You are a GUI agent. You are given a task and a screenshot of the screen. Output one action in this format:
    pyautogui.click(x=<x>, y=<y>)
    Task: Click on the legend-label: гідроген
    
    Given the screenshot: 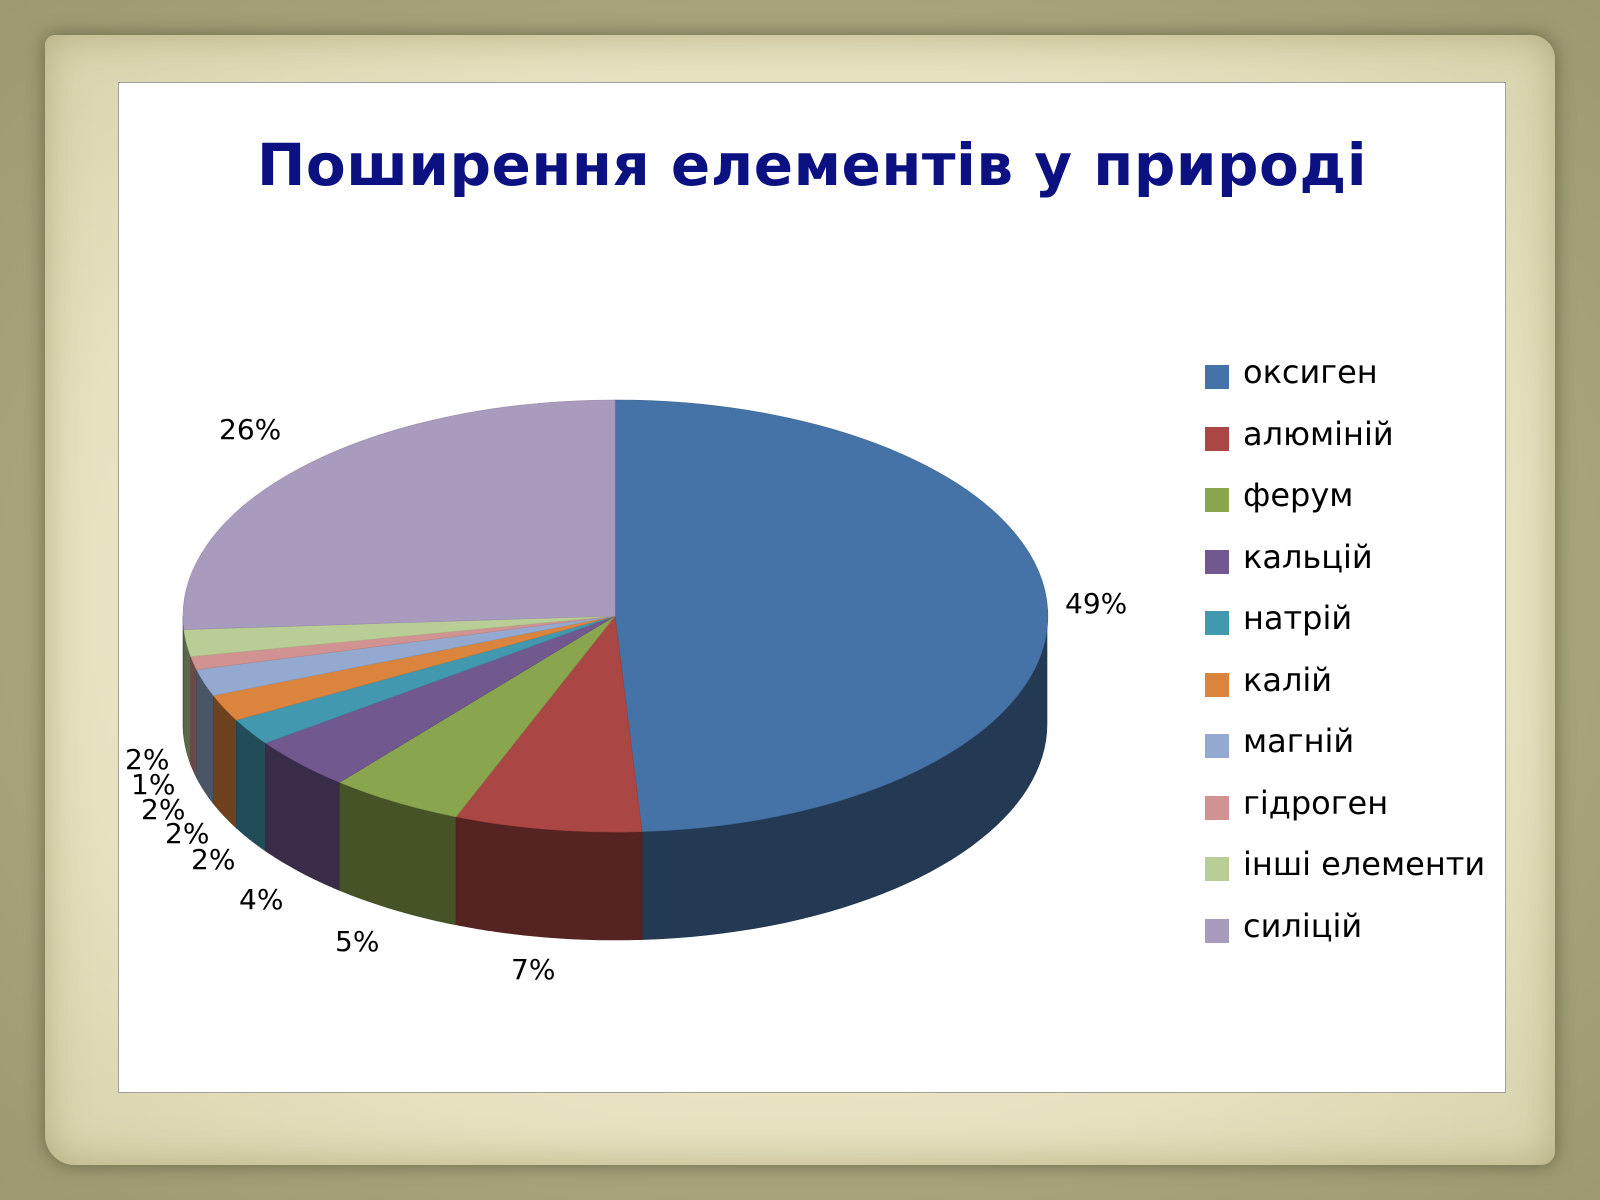 What is the action you would take?
    pyautogui.click(x=1316, y=802)
    